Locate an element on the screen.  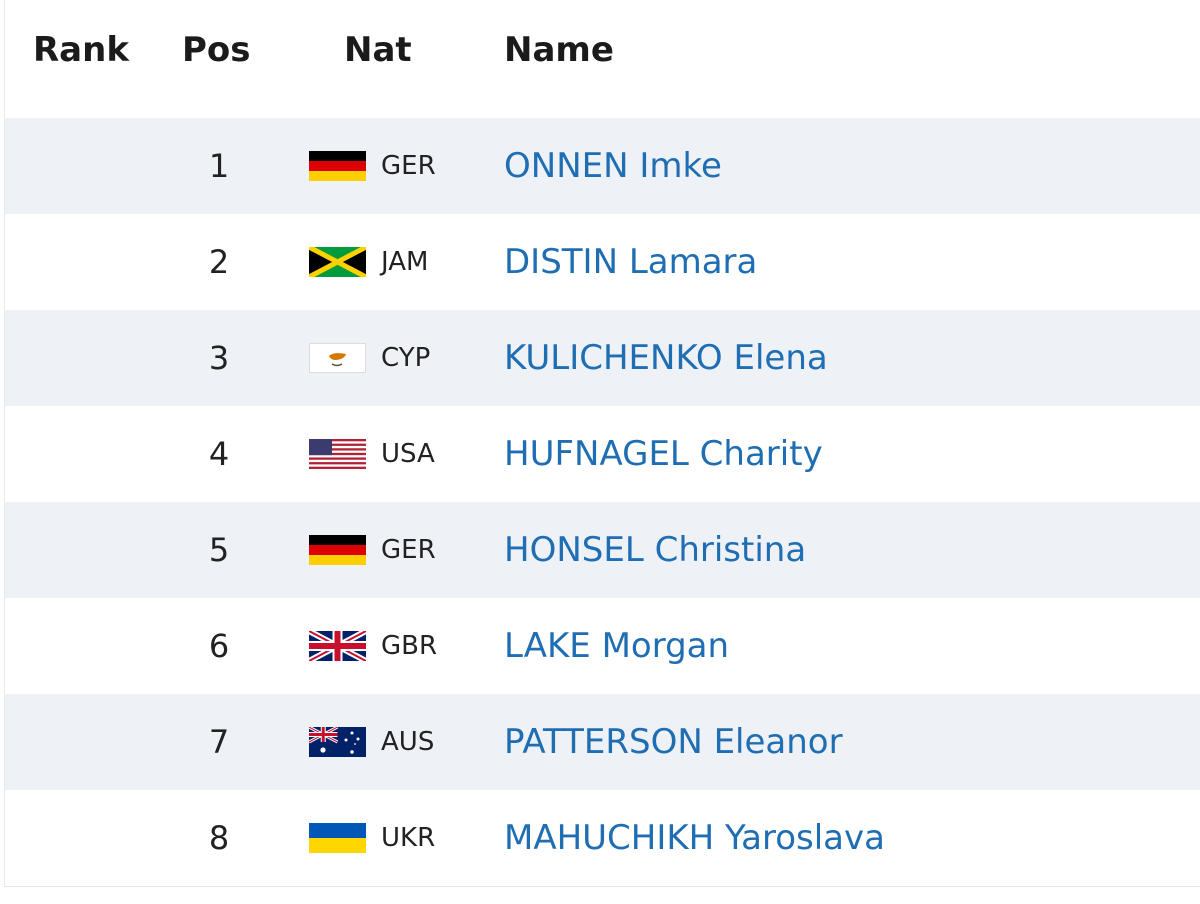
position: 4 is located at coordinates (219, 454).